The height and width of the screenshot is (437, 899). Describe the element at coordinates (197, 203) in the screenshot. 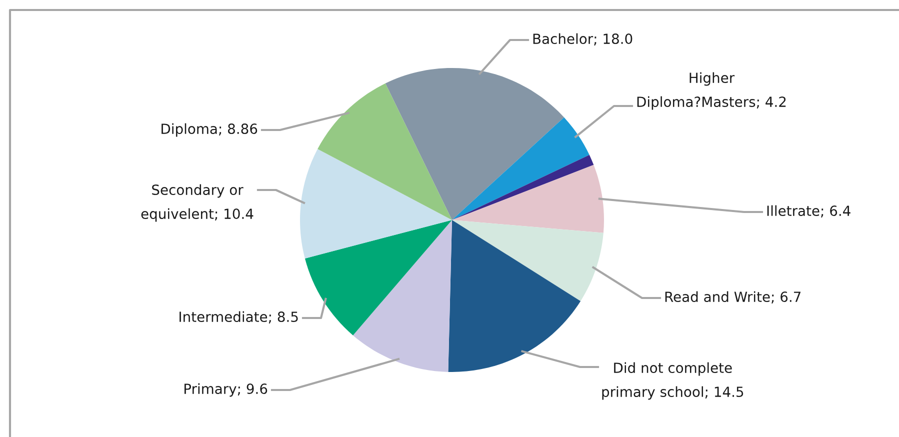

I see `slice-label: Secondary or equivelent; 10.4` at that location.